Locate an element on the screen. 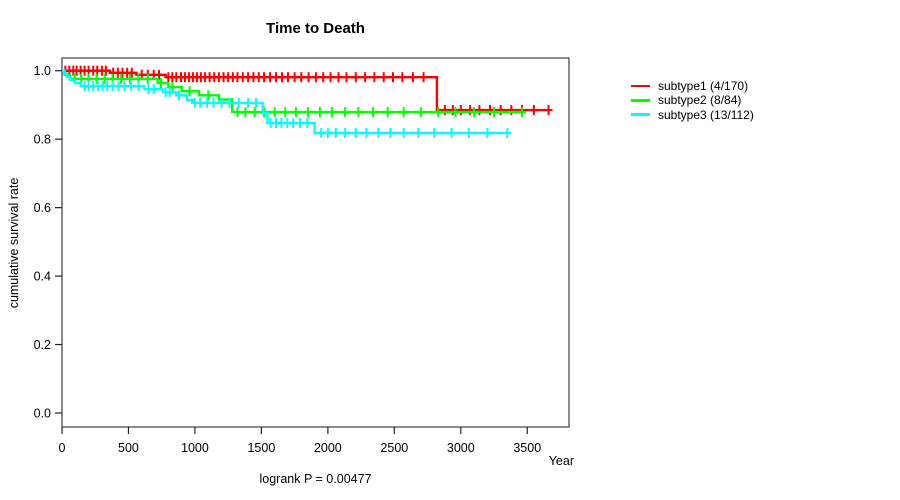  legend-item-subtype2: subtype2 (8/84) is located at coordinates (692, 100).